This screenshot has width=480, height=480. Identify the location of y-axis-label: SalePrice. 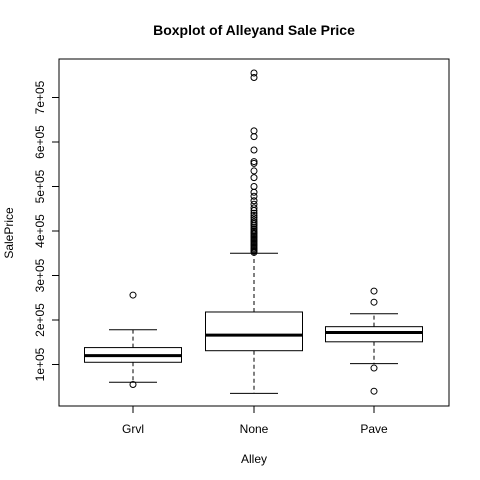
(9, 233).